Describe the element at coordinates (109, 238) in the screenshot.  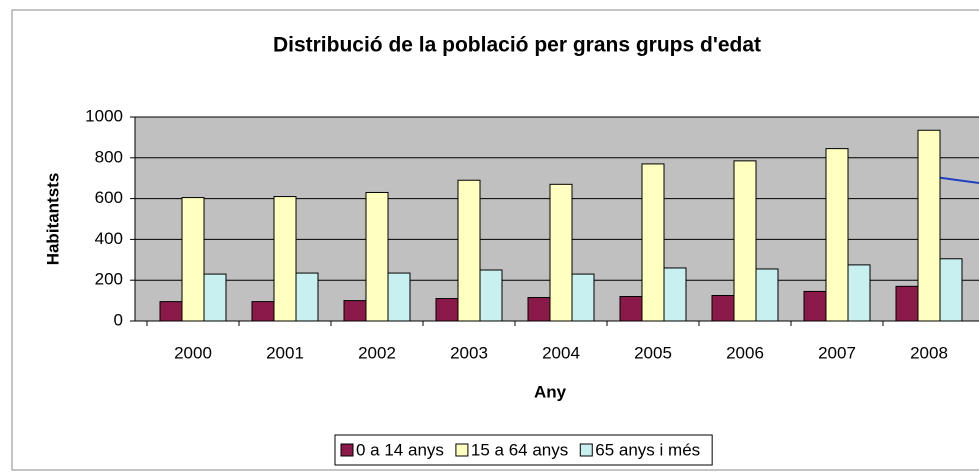
I see `y-tick-label: 400` at that location.